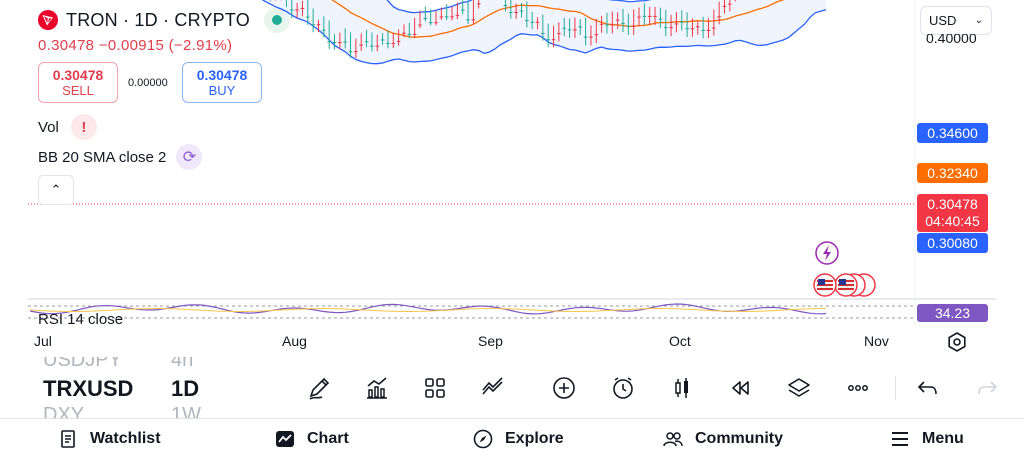  Describe the element at coordinates (427, 310) in the screenshot. I see `rsi-ma-line` at that location.